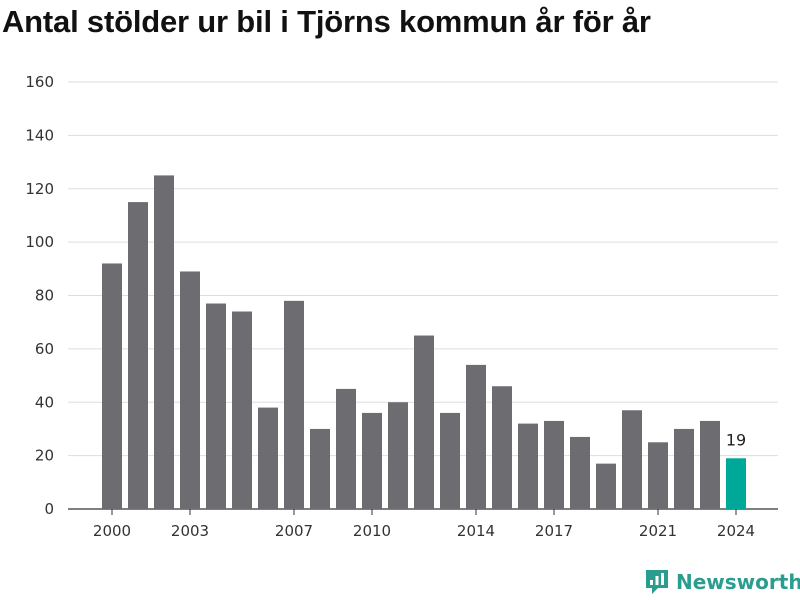 This screenshot has width=800, height=600. I want to click on bar-2021, so click(658, 475).